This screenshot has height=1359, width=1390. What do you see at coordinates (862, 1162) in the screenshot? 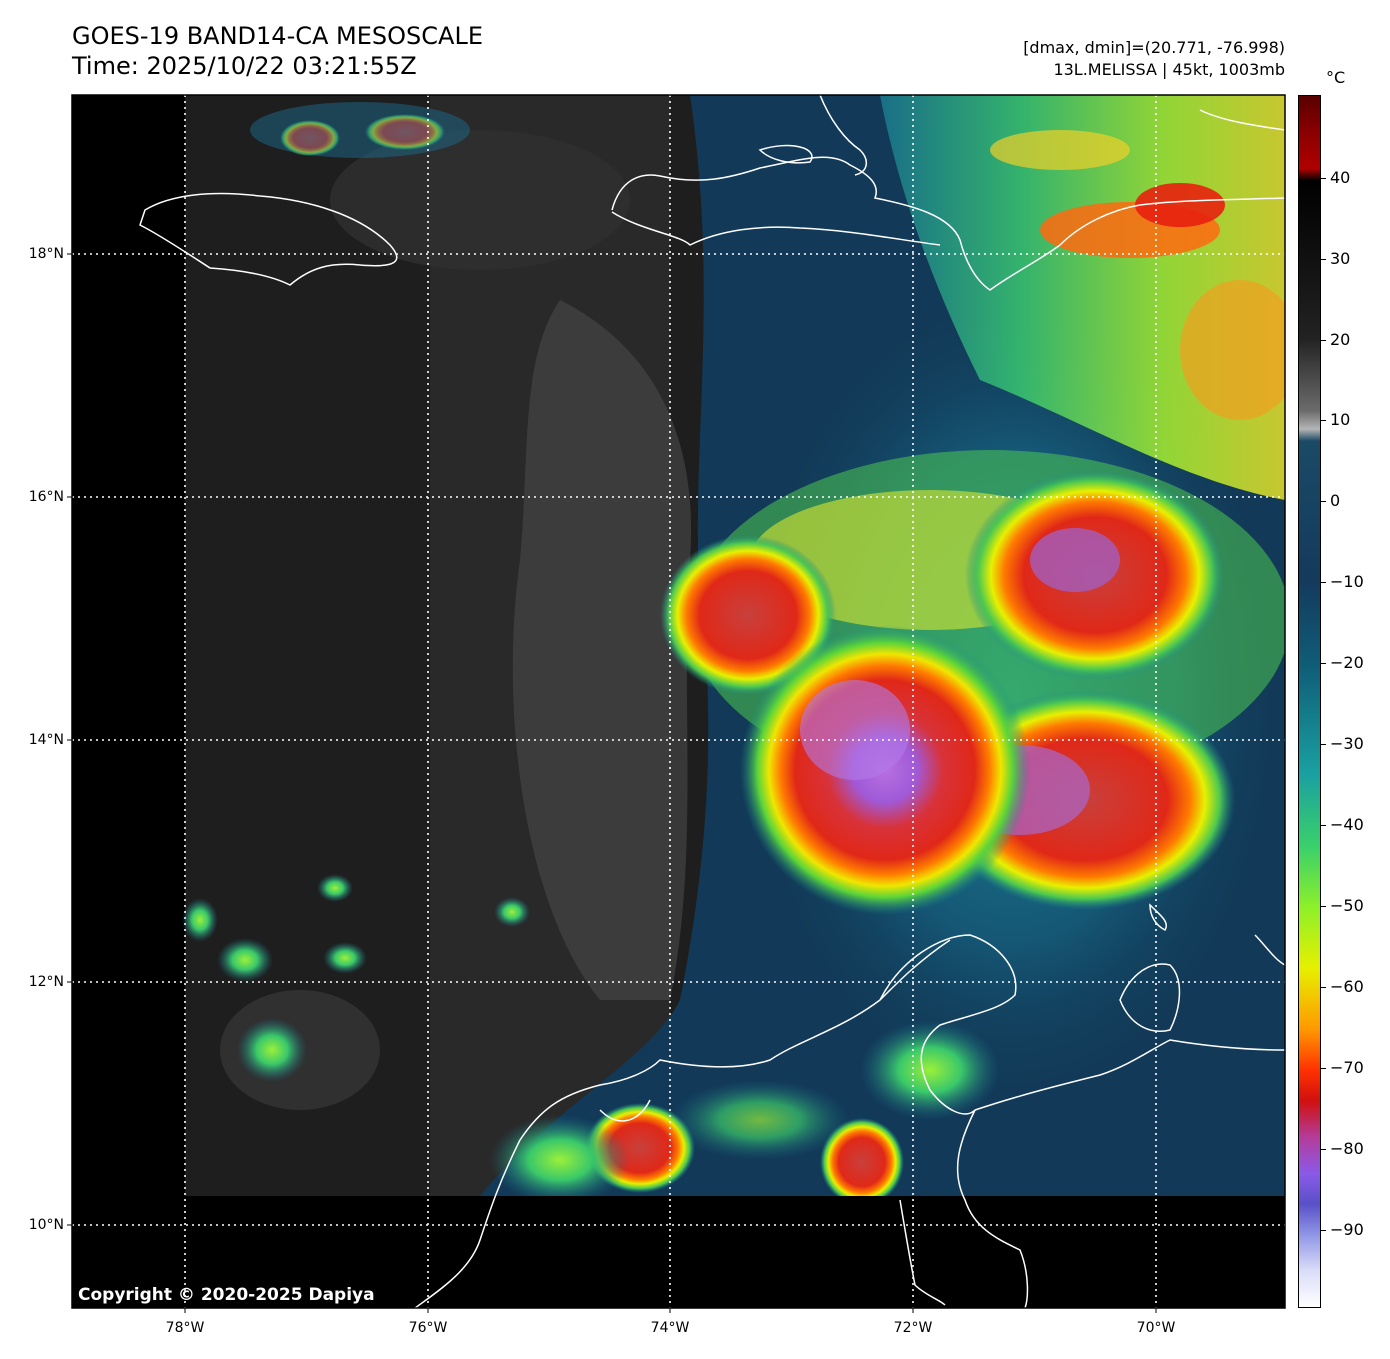
I see `convective-cell-south` at bounding box center [862, 1162].